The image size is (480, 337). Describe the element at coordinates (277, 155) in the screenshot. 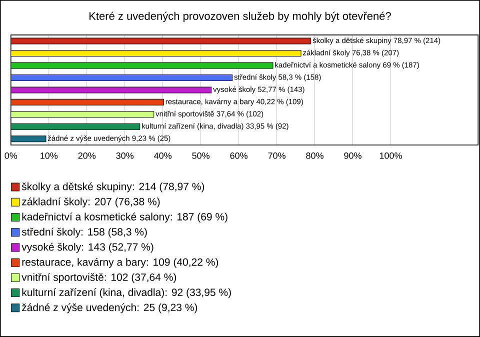

I see `x-tick-label: 70%` at that location.